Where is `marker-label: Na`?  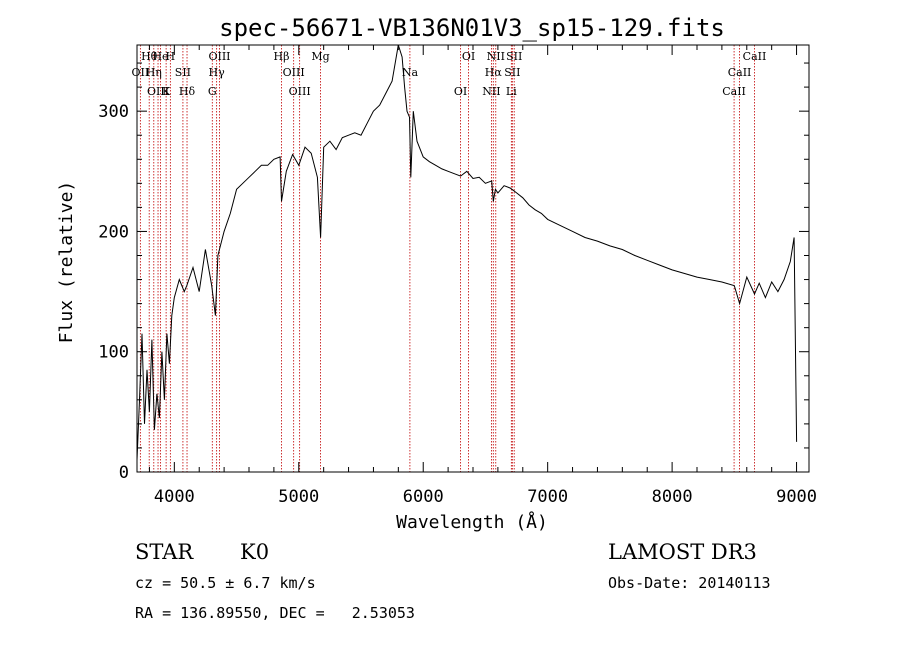 marker-label: Na is located at coordinates (410, 72).